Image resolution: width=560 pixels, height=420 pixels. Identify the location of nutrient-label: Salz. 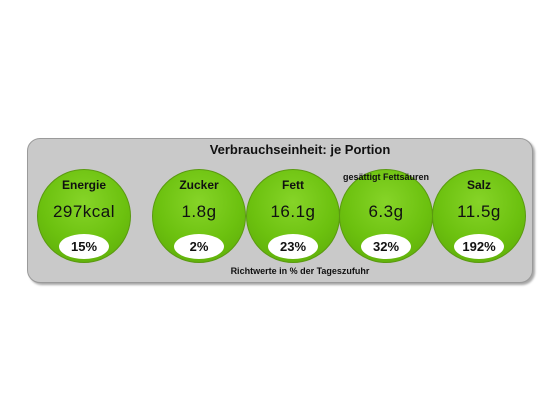
(478, 185).